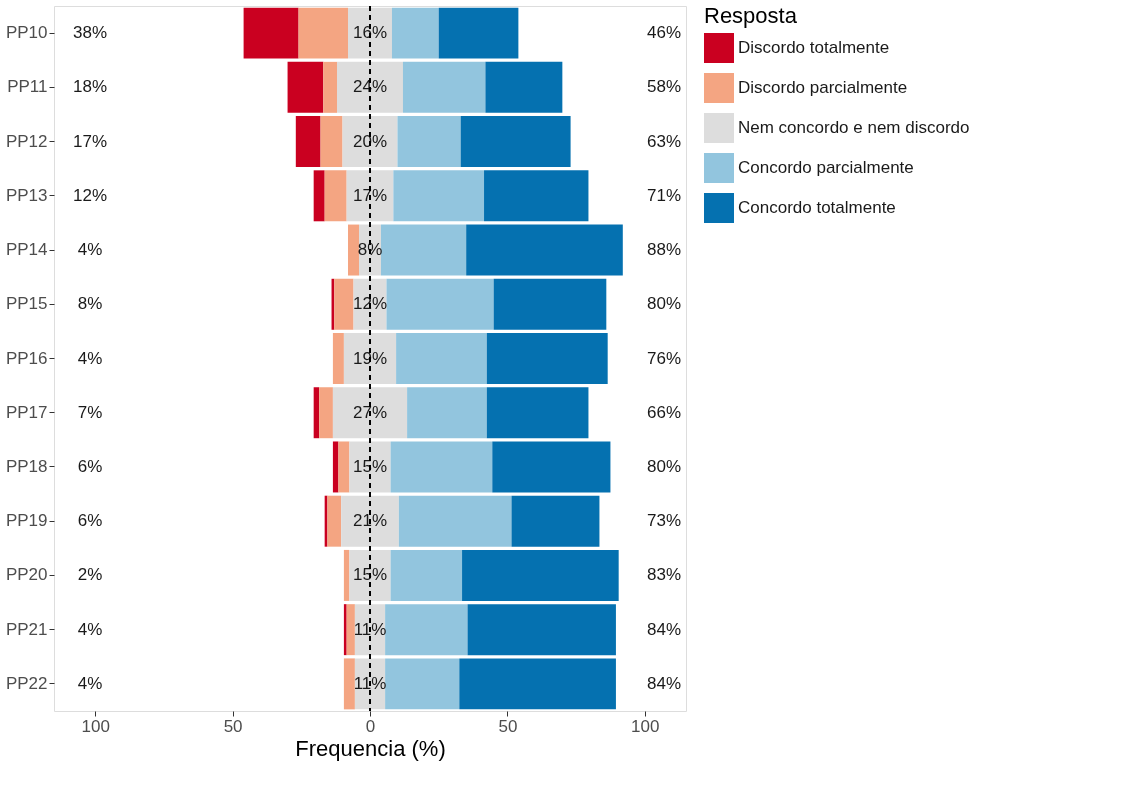 The width and height of the screenshot is (1123, 793). What do you see at coordinates (664, 250) in the screenshot?
I see `annotation: 88%` at bounding box center [664, 250].